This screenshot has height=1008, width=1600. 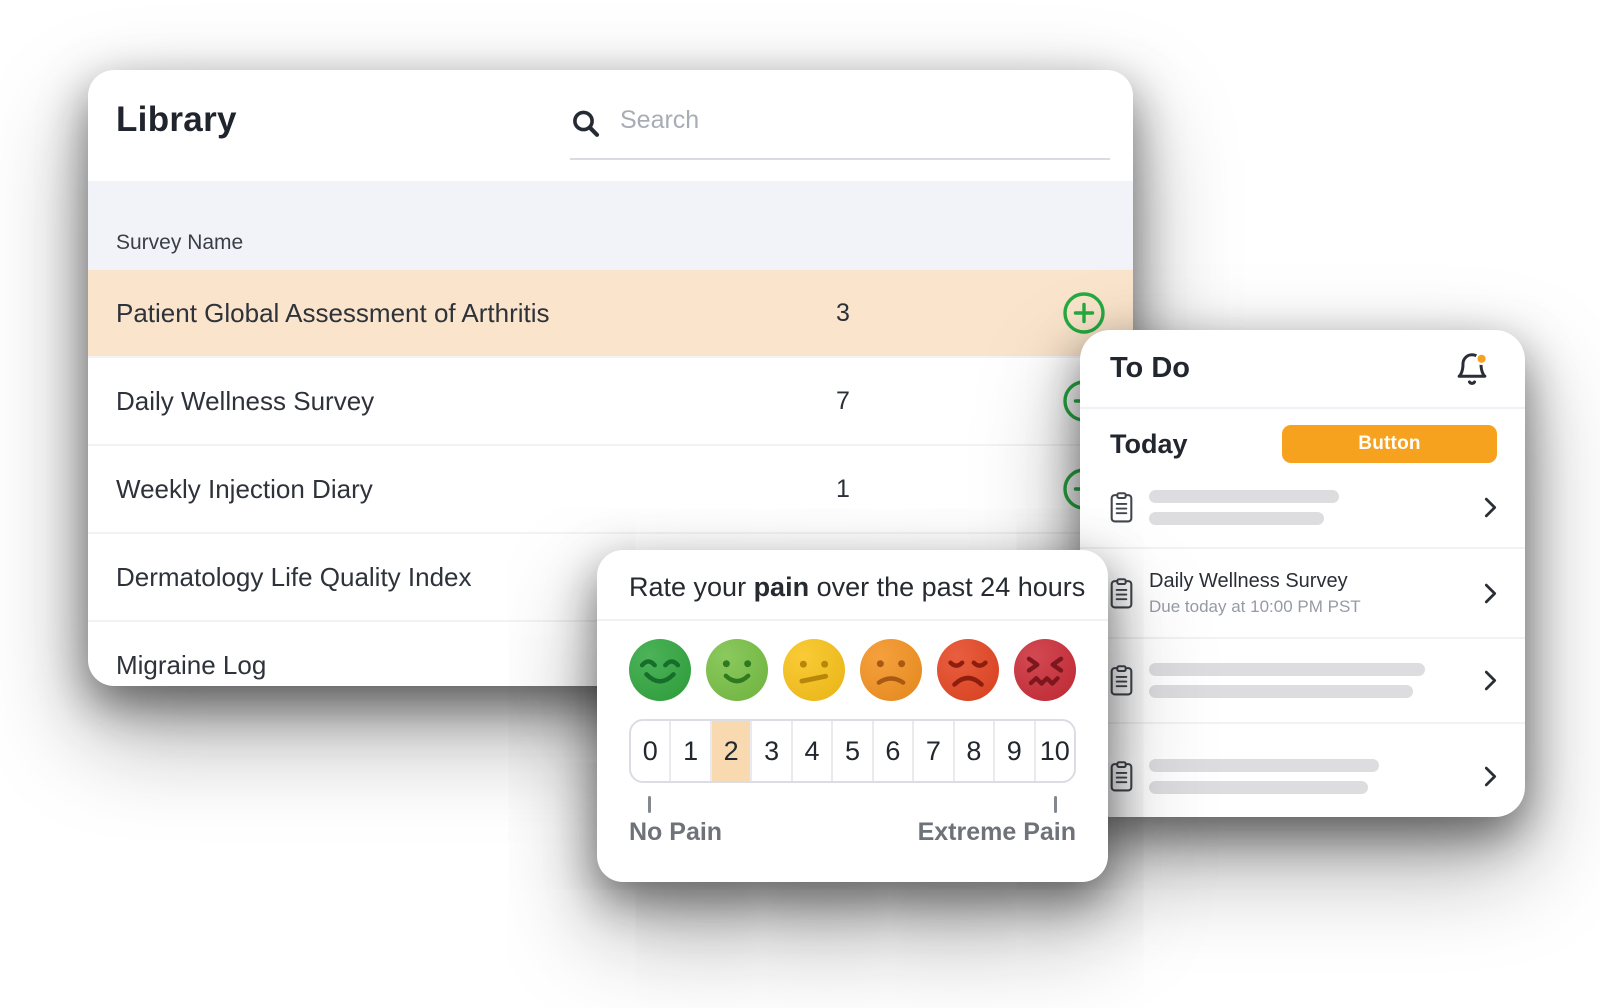 What do you see at coordinates (814, 670) in the screenshot?
I see `neutral-face-icon` at bounding box center [814, 670].